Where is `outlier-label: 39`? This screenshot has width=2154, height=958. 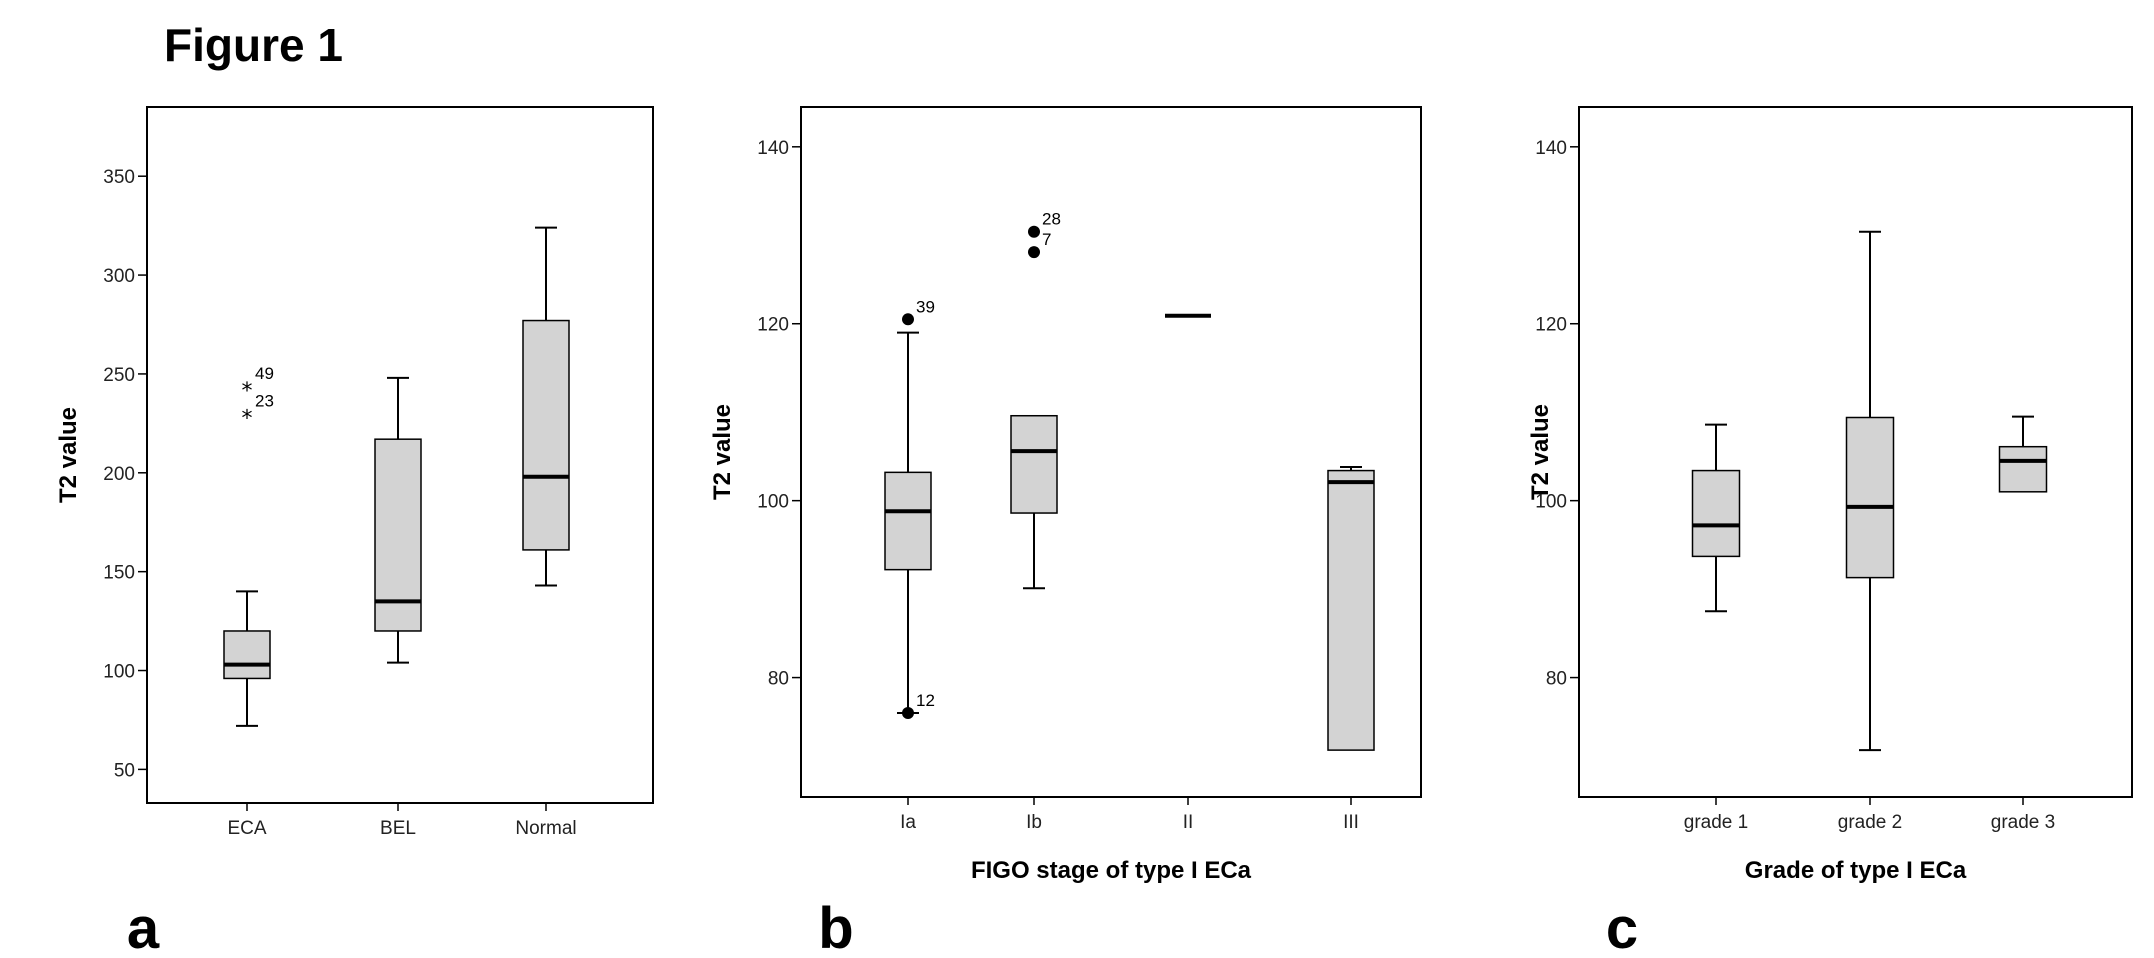 outlier-label: 39 is located at coordinates (925, 306).